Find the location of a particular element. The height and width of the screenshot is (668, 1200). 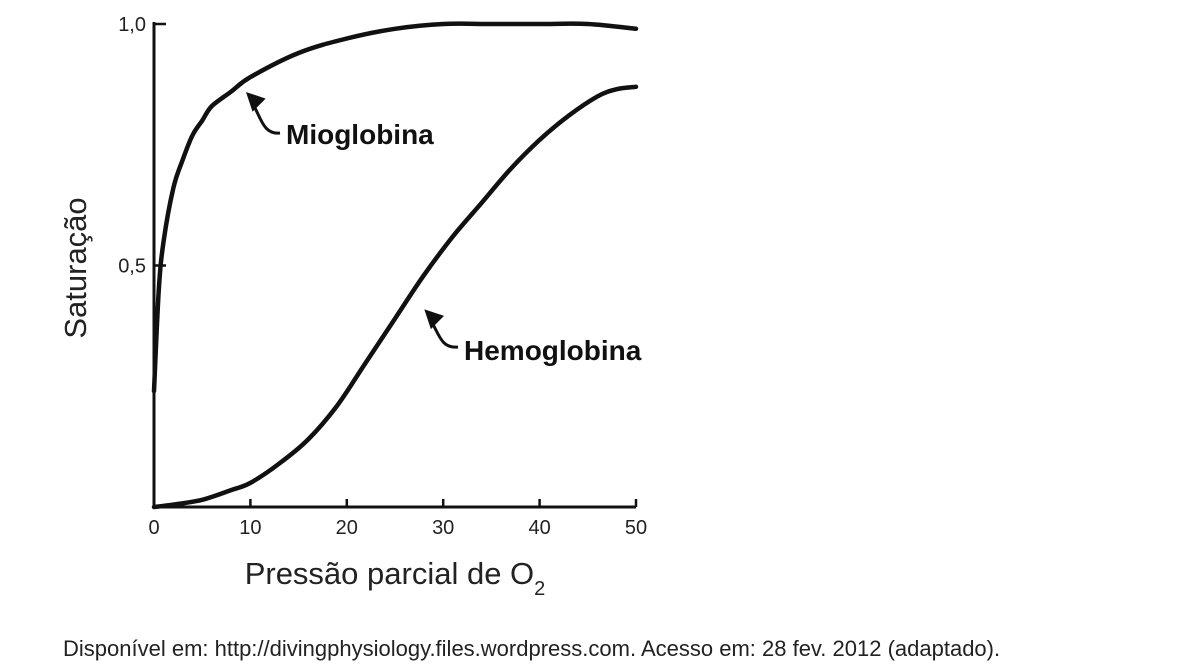

annotation-label-hemoglobina: Hemoglobina is located at coordinates (553, 350).